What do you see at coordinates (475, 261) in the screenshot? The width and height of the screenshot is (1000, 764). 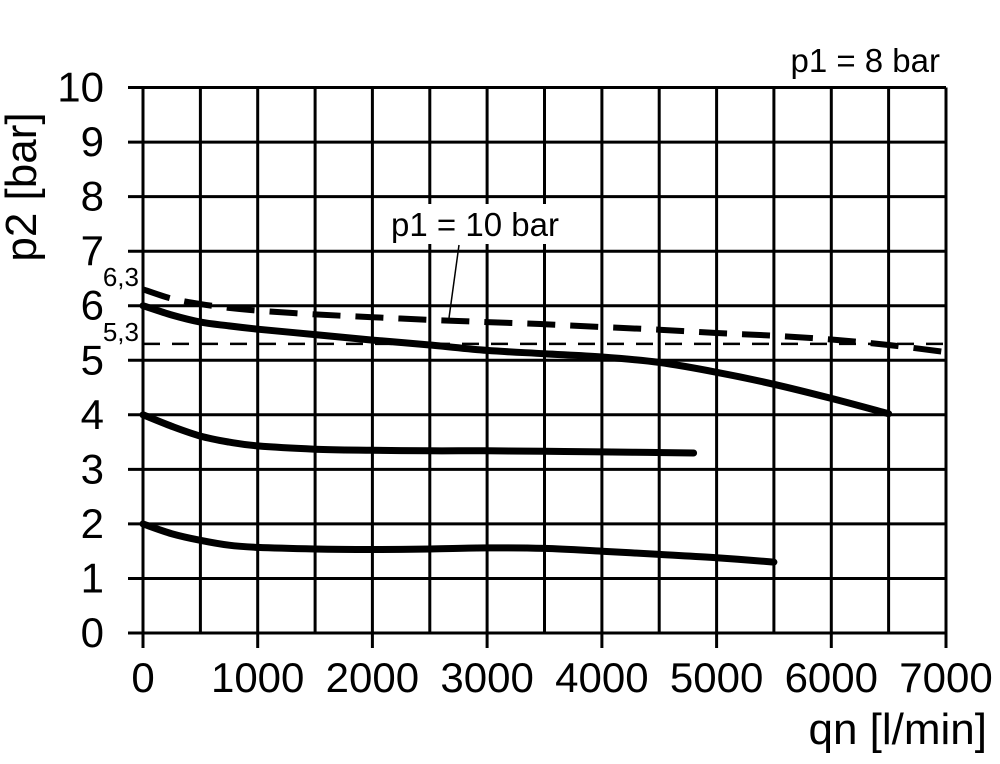 I see `annotation-p1-10bar: p1 = 10 bar` at bounding box center [475, 261].